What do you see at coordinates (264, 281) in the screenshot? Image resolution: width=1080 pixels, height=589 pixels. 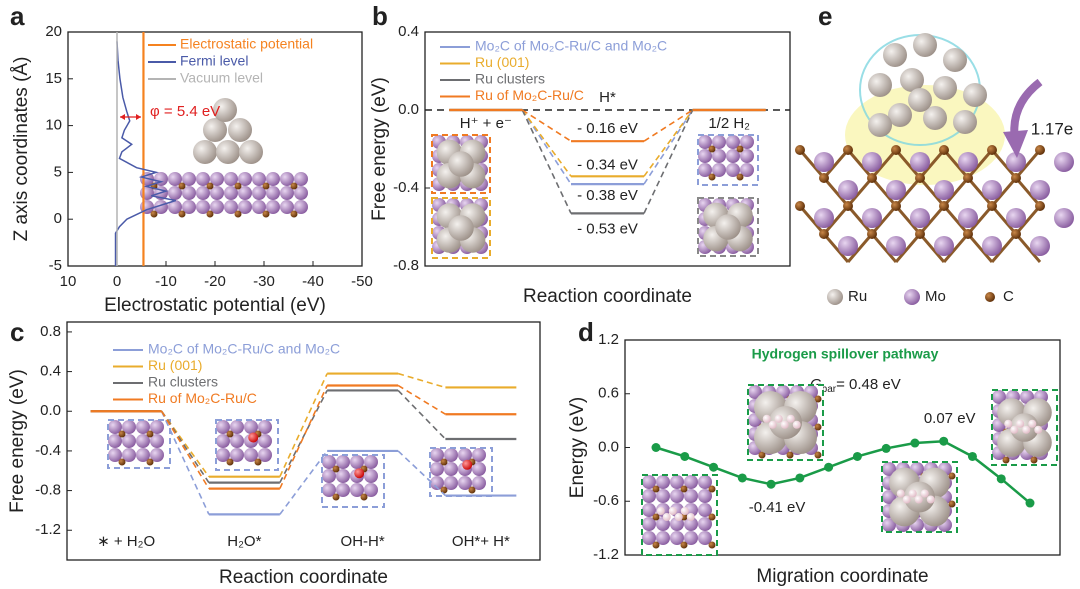 I see `x-tick-label: -30` at bounding box center [264, 281].